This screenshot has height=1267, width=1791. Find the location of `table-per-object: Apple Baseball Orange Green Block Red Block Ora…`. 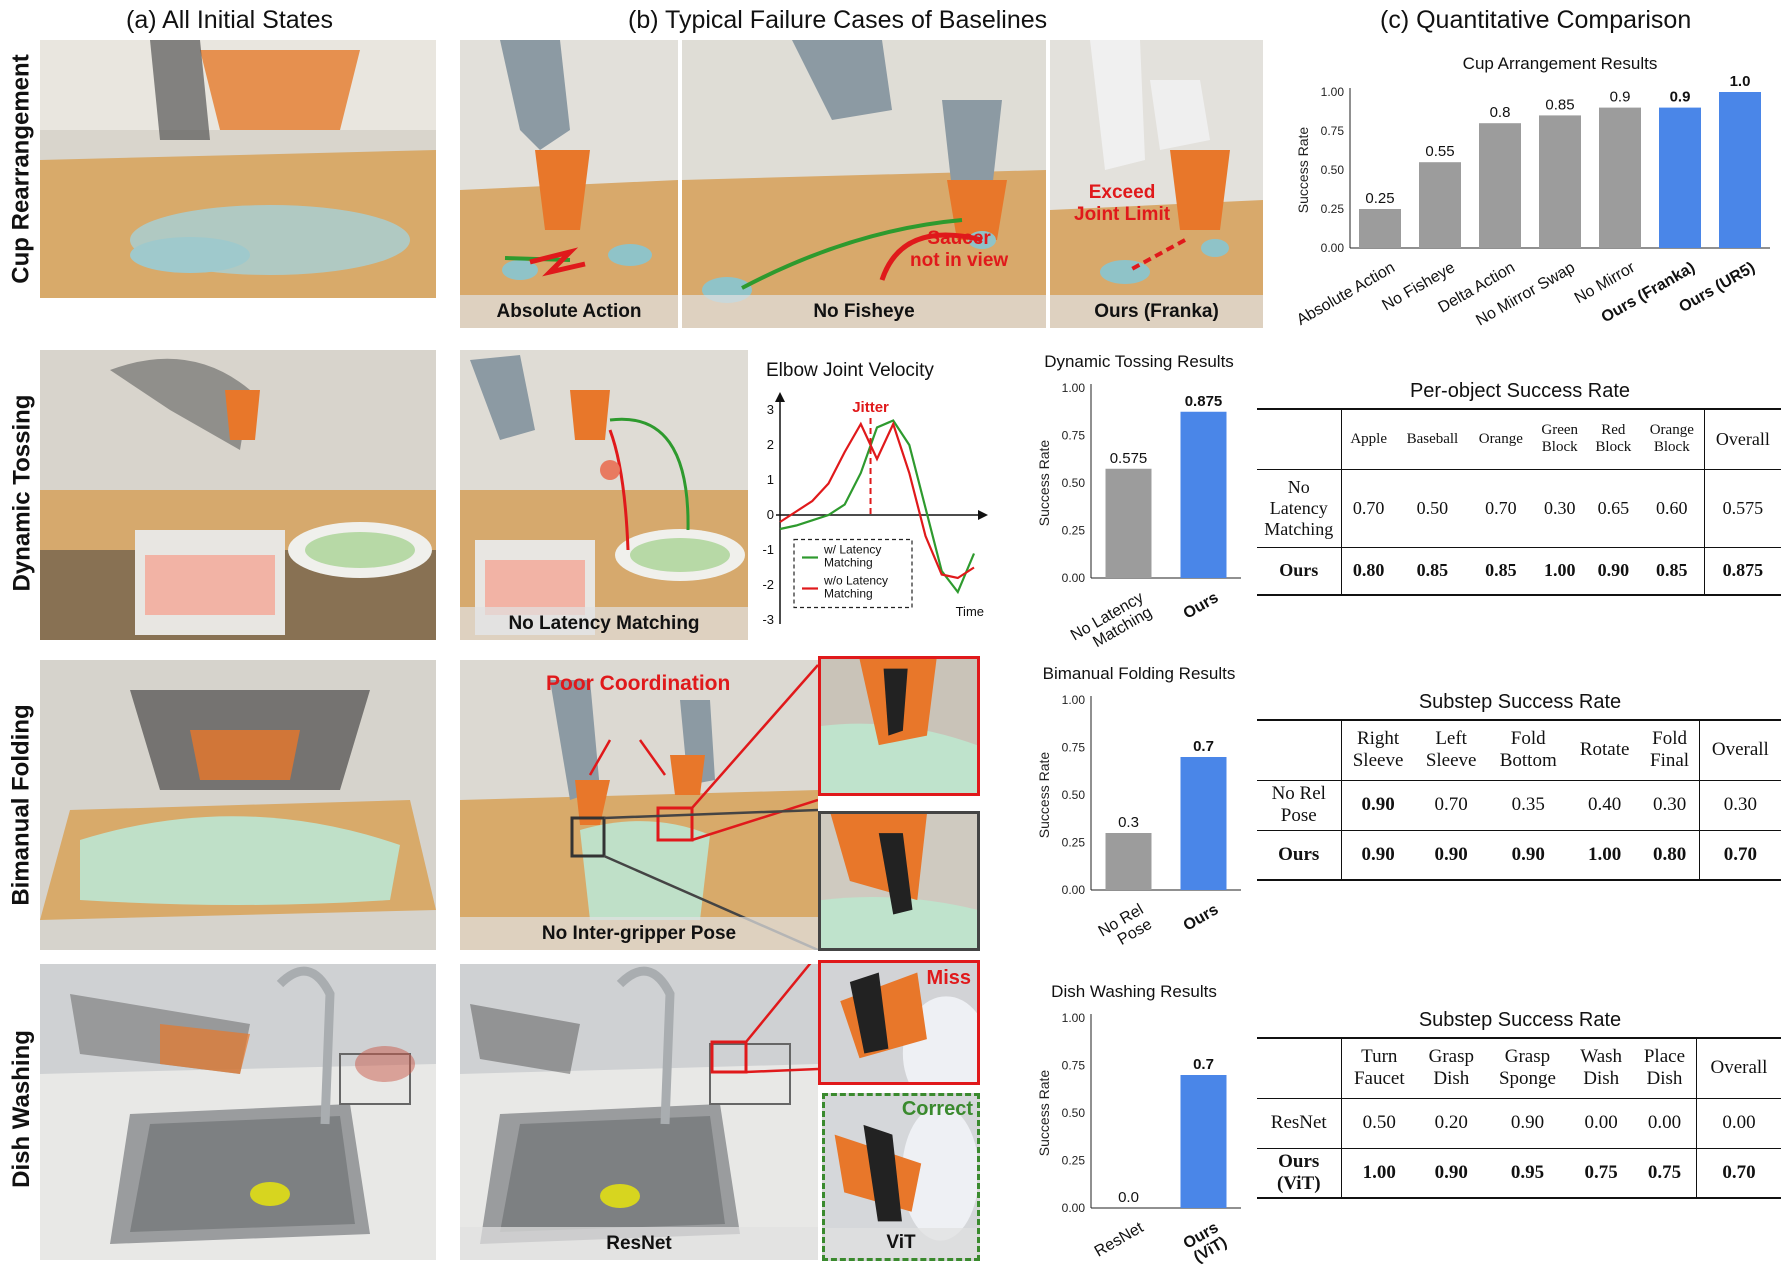

table-per-object: Apple Baseball Orange Green Block Red Block Ora… is located at coordinates (1519, 502).